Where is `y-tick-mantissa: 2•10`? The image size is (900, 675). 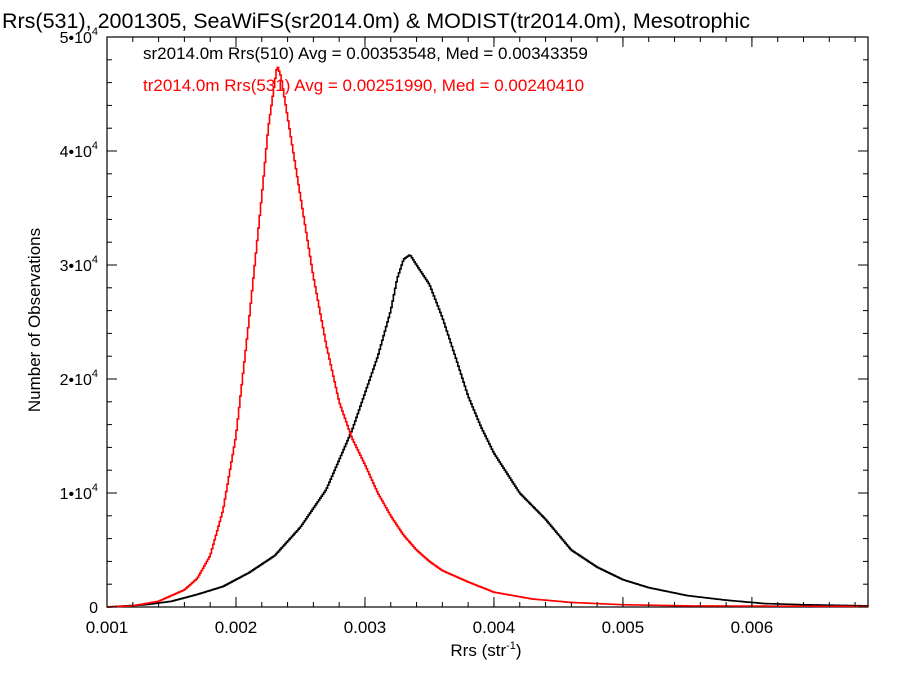
y-tick-mantissa: 2•10 is located at coordinates (76, 380).